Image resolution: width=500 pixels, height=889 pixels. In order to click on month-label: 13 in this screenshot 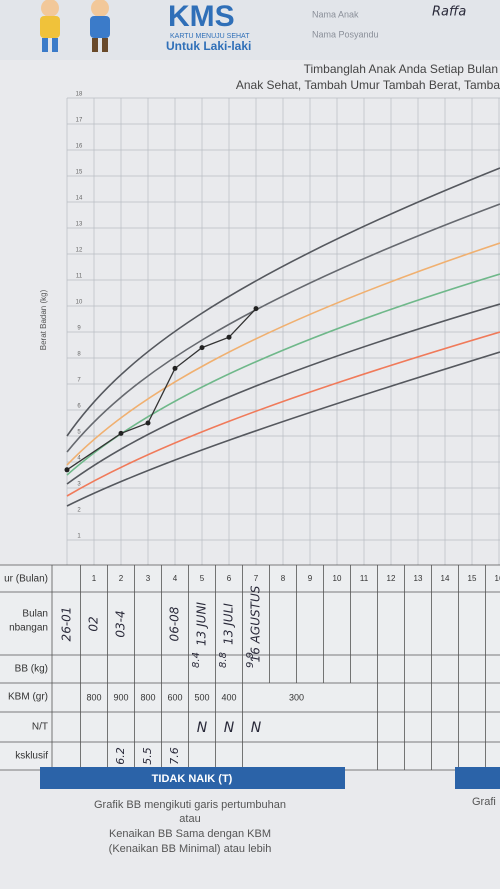, I will do `click(418, 578)`.